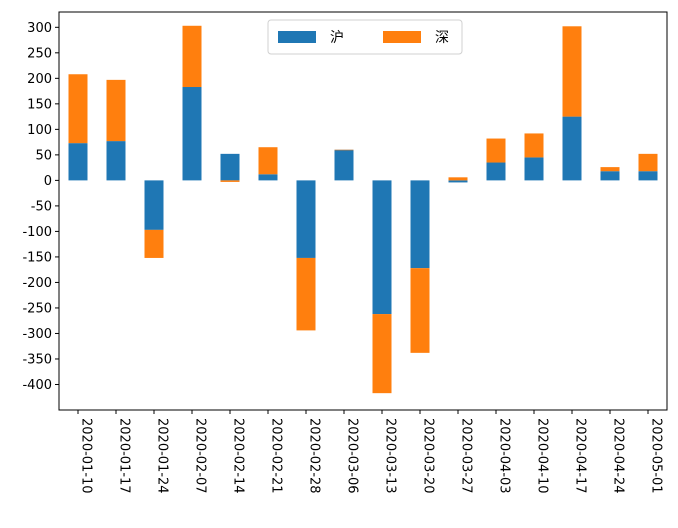 The height and width of the screenshot is (528, 678). Describe the element at coordinates (618, 456) in the screenshot. I see `x-tick-label: 2020-04-24` at that location.